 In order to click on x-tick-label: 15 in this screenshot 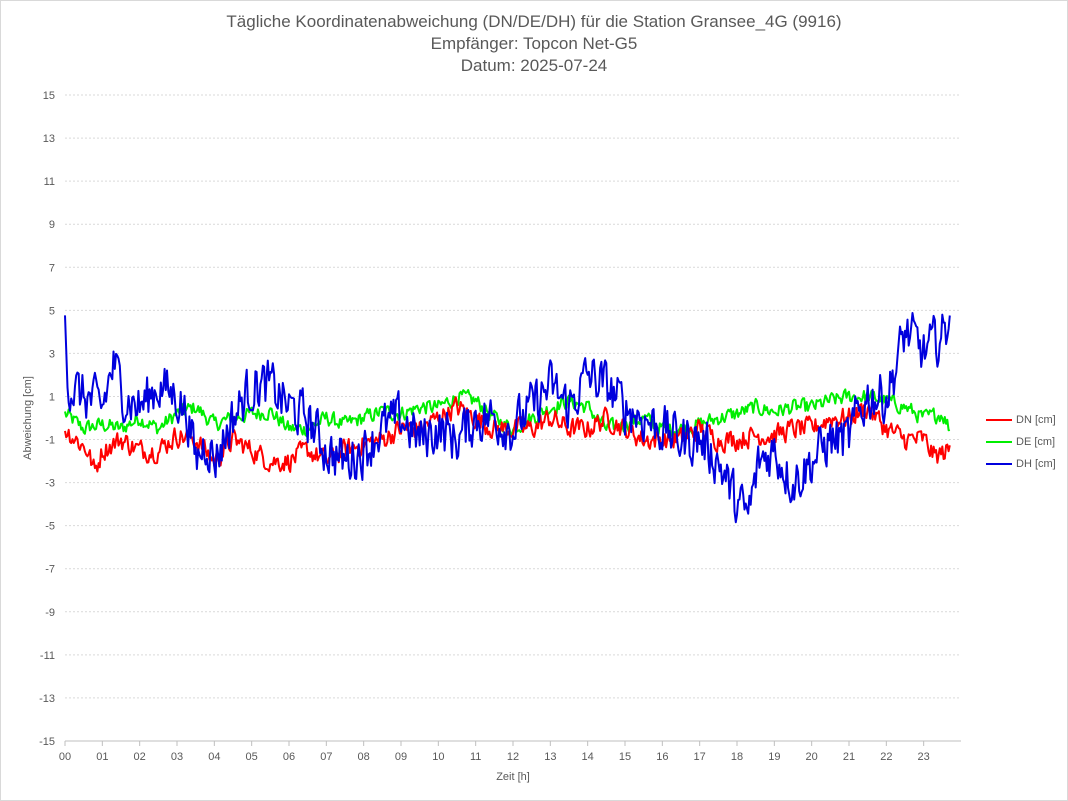, I will do `click(625, 757)`.